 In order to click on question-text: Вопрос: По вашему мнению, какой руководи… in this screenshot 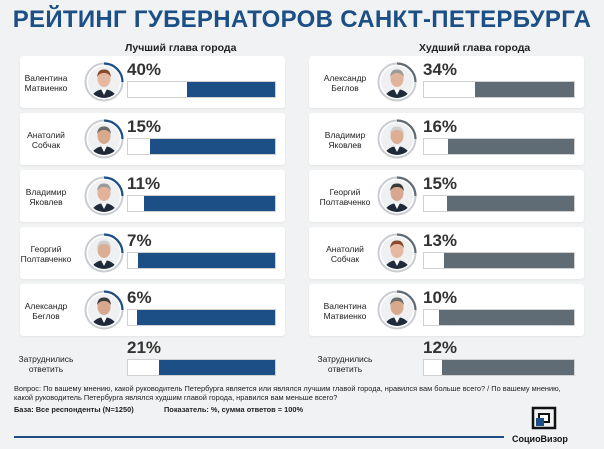, I will do `click(287, 393)`.